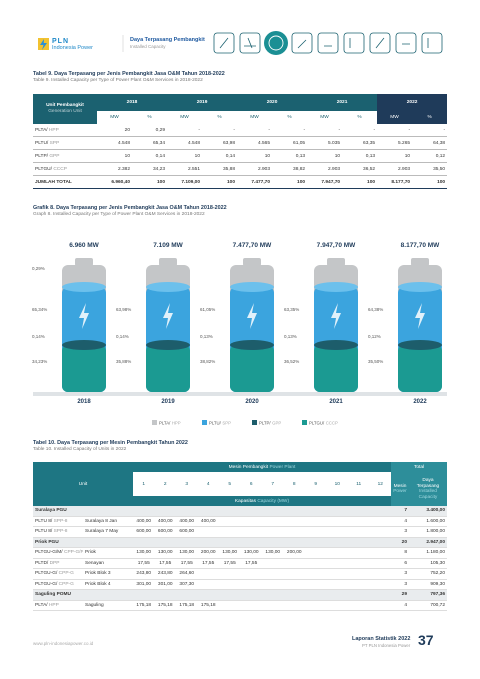 The height and width of the screenshot is (679, 480). Describe the element at coordinates (220, 423) in the screenshot. I see `legend-label: PLTU/SPP` at that location.